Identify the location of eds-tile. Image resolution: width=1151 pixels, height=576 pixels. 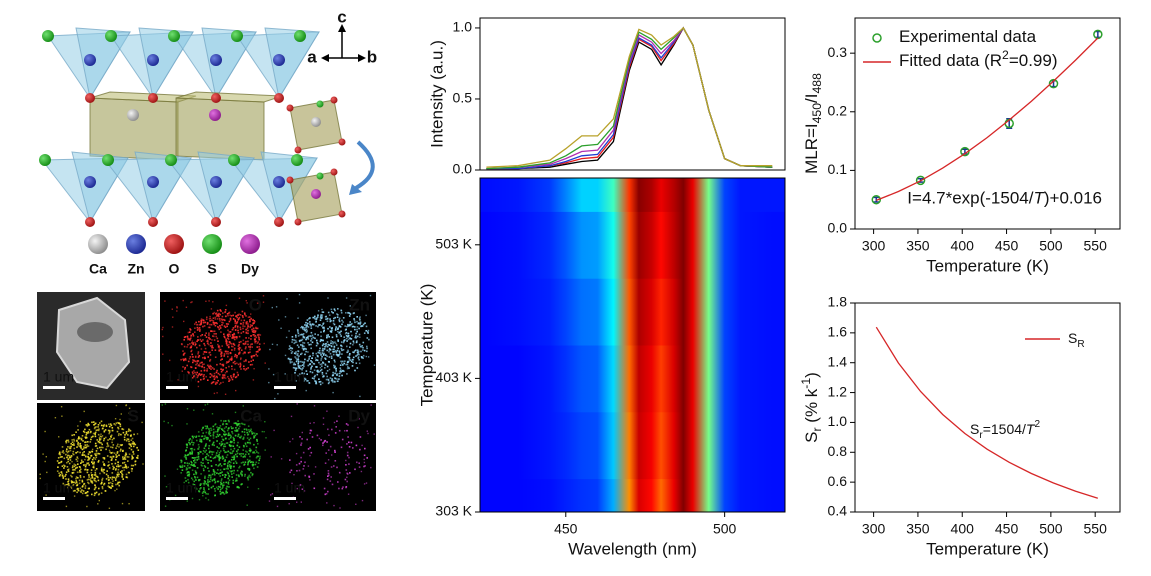
(322, 457).